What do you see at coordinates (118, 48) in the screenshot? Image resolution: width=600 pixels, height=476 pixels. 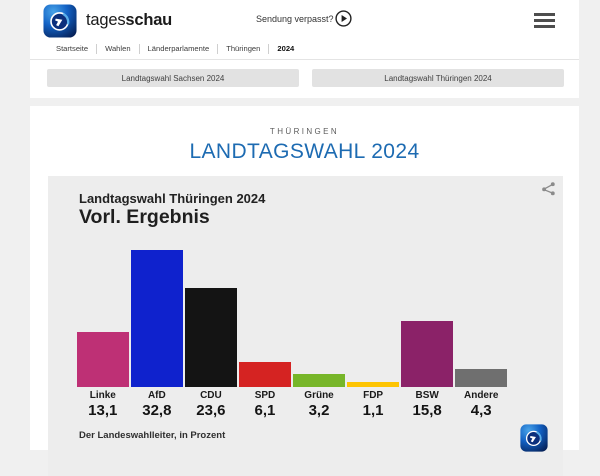 I see `breadcrumb-wahlen: Wahlen` at bounding box center [118, 48].